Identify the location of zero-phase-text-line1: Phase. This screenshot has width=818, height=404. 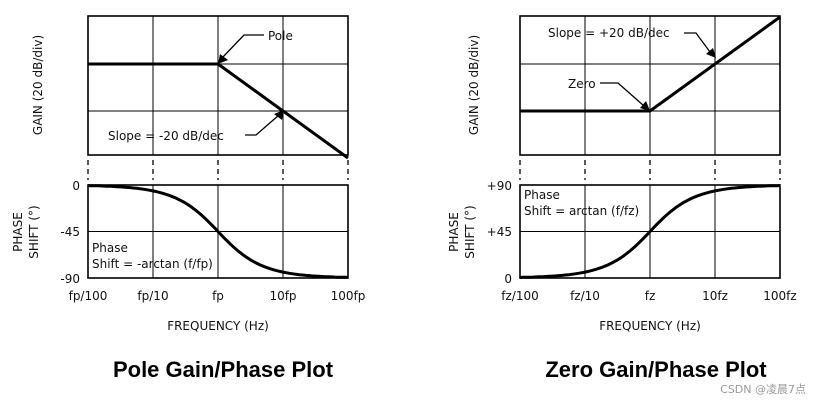
(542, 195).